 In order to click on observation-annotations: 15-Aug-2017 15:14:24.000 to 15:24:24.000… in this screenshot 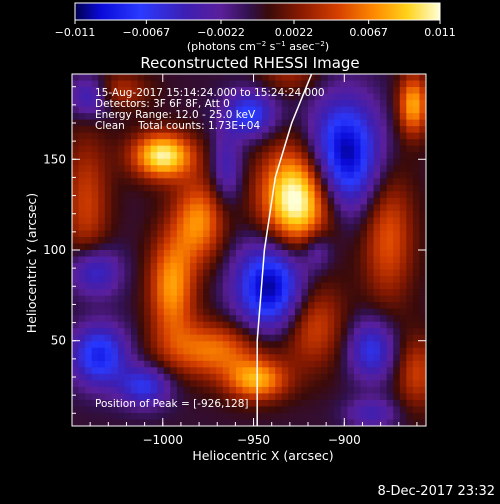, I will do `click(210, 109)`.